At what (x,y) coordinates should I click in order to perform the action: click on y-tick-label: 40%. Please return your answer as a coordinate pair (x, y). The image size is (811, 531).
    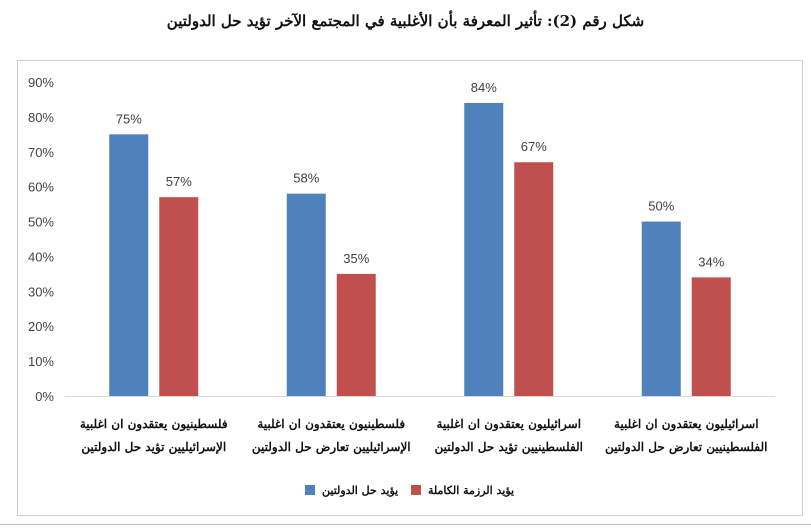
    Looking at the image, I should click on (41, 256).